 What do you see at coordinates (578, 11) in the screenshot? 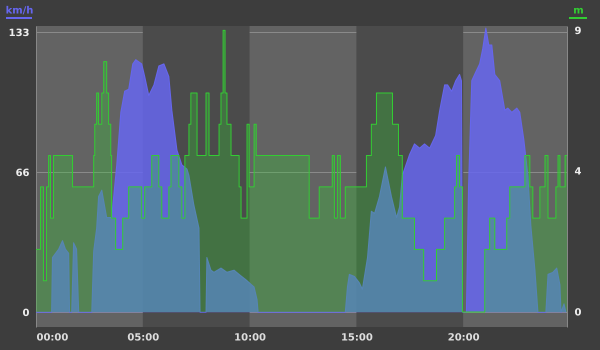
I see `text: m` at bounding box center [578, 11].